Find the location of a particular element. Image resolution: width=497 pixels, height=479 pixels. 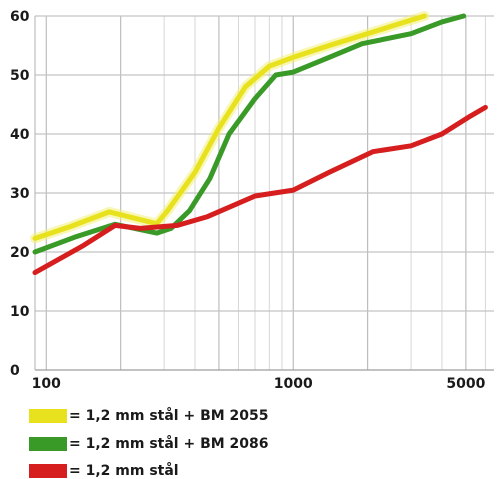

y-tick-label: 40 is located at coordinates (20, 135).